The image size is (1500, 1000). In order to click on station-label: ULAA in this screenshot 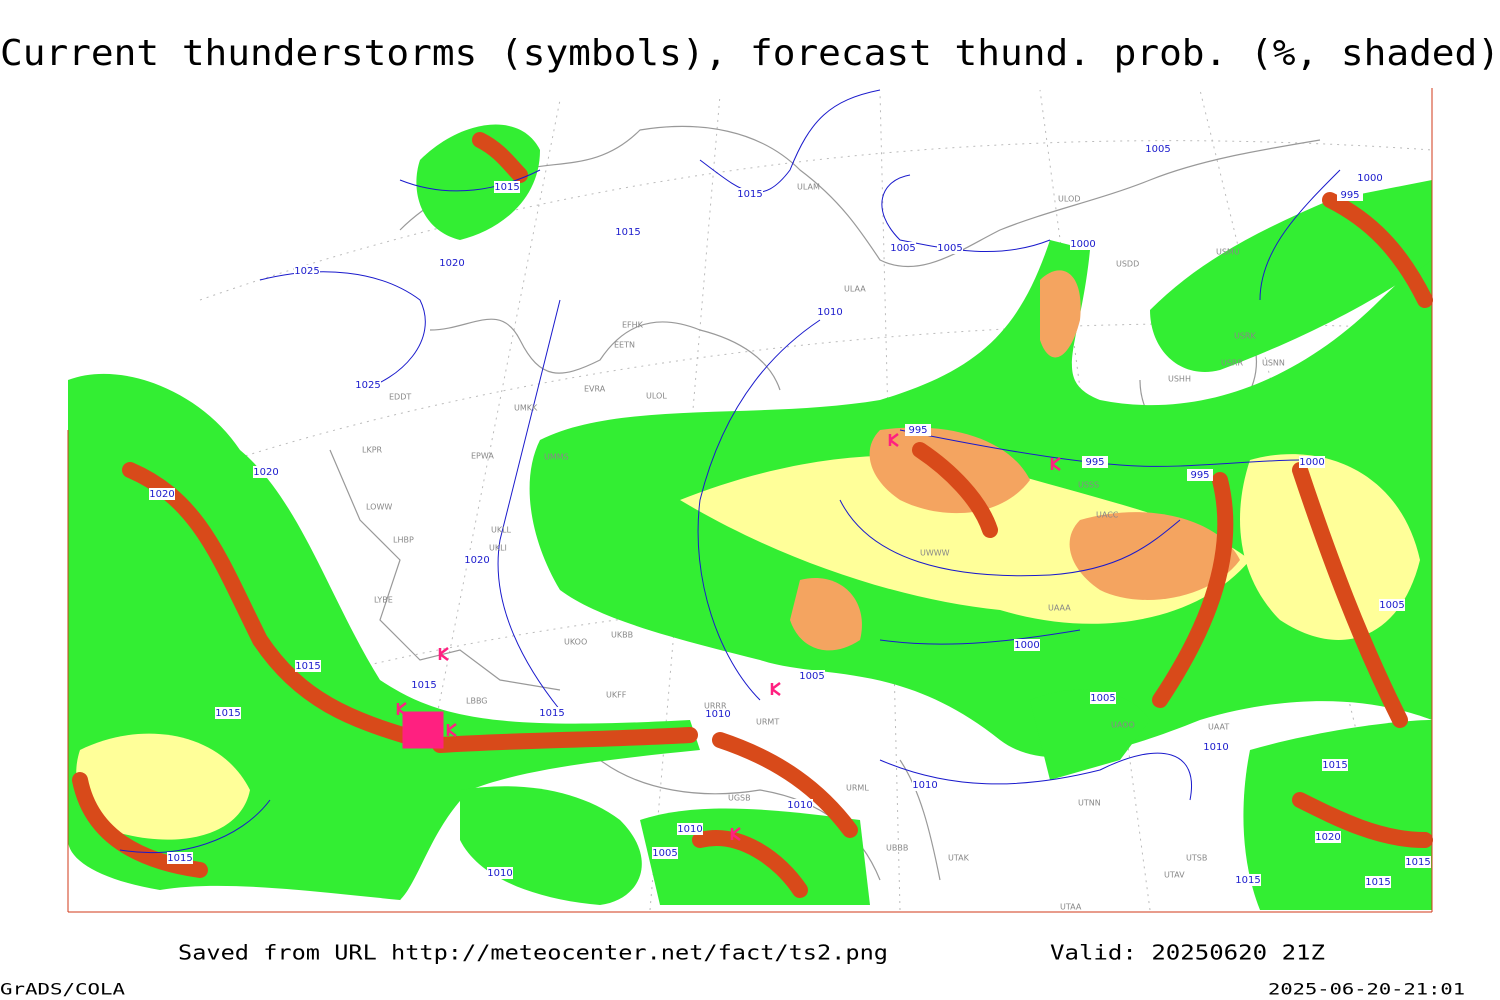, I will do `click(855, 289)`.